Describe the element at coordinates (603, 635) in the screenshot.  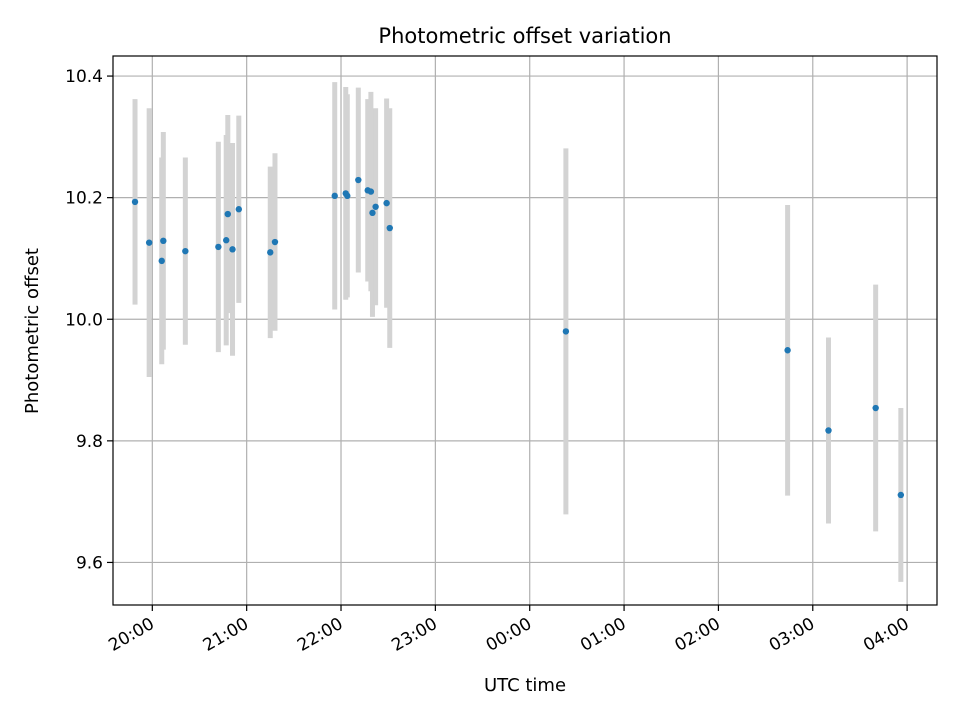
I see `x-tick-label: 01:00` at that location.